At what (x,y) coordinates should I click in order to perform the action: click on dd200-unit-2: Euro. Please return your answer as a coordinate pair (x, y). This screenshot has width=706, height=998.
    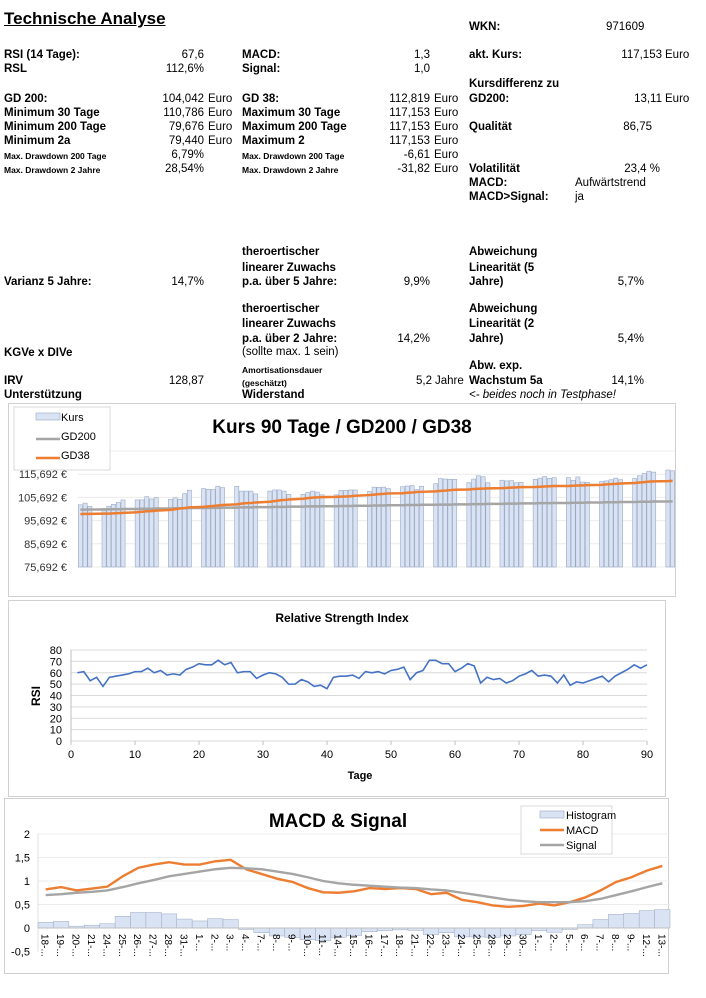
    Looking at the image, I should click on (446, 155).